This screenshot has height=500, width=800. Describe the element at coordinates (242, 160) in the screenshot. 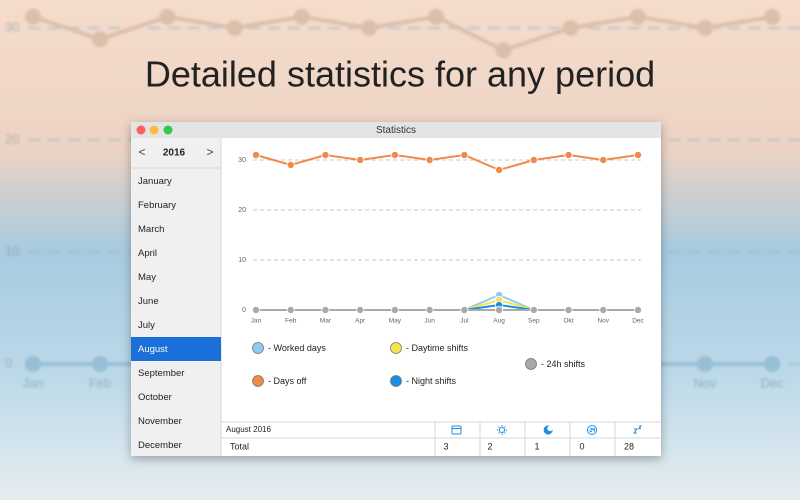

I see `y-tick-label: 30` at that location.